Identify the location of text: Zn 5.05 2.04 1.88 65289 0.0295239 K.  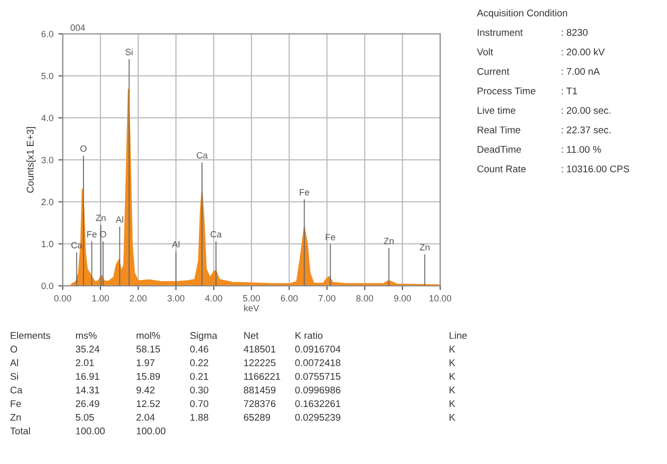
(233, 417).